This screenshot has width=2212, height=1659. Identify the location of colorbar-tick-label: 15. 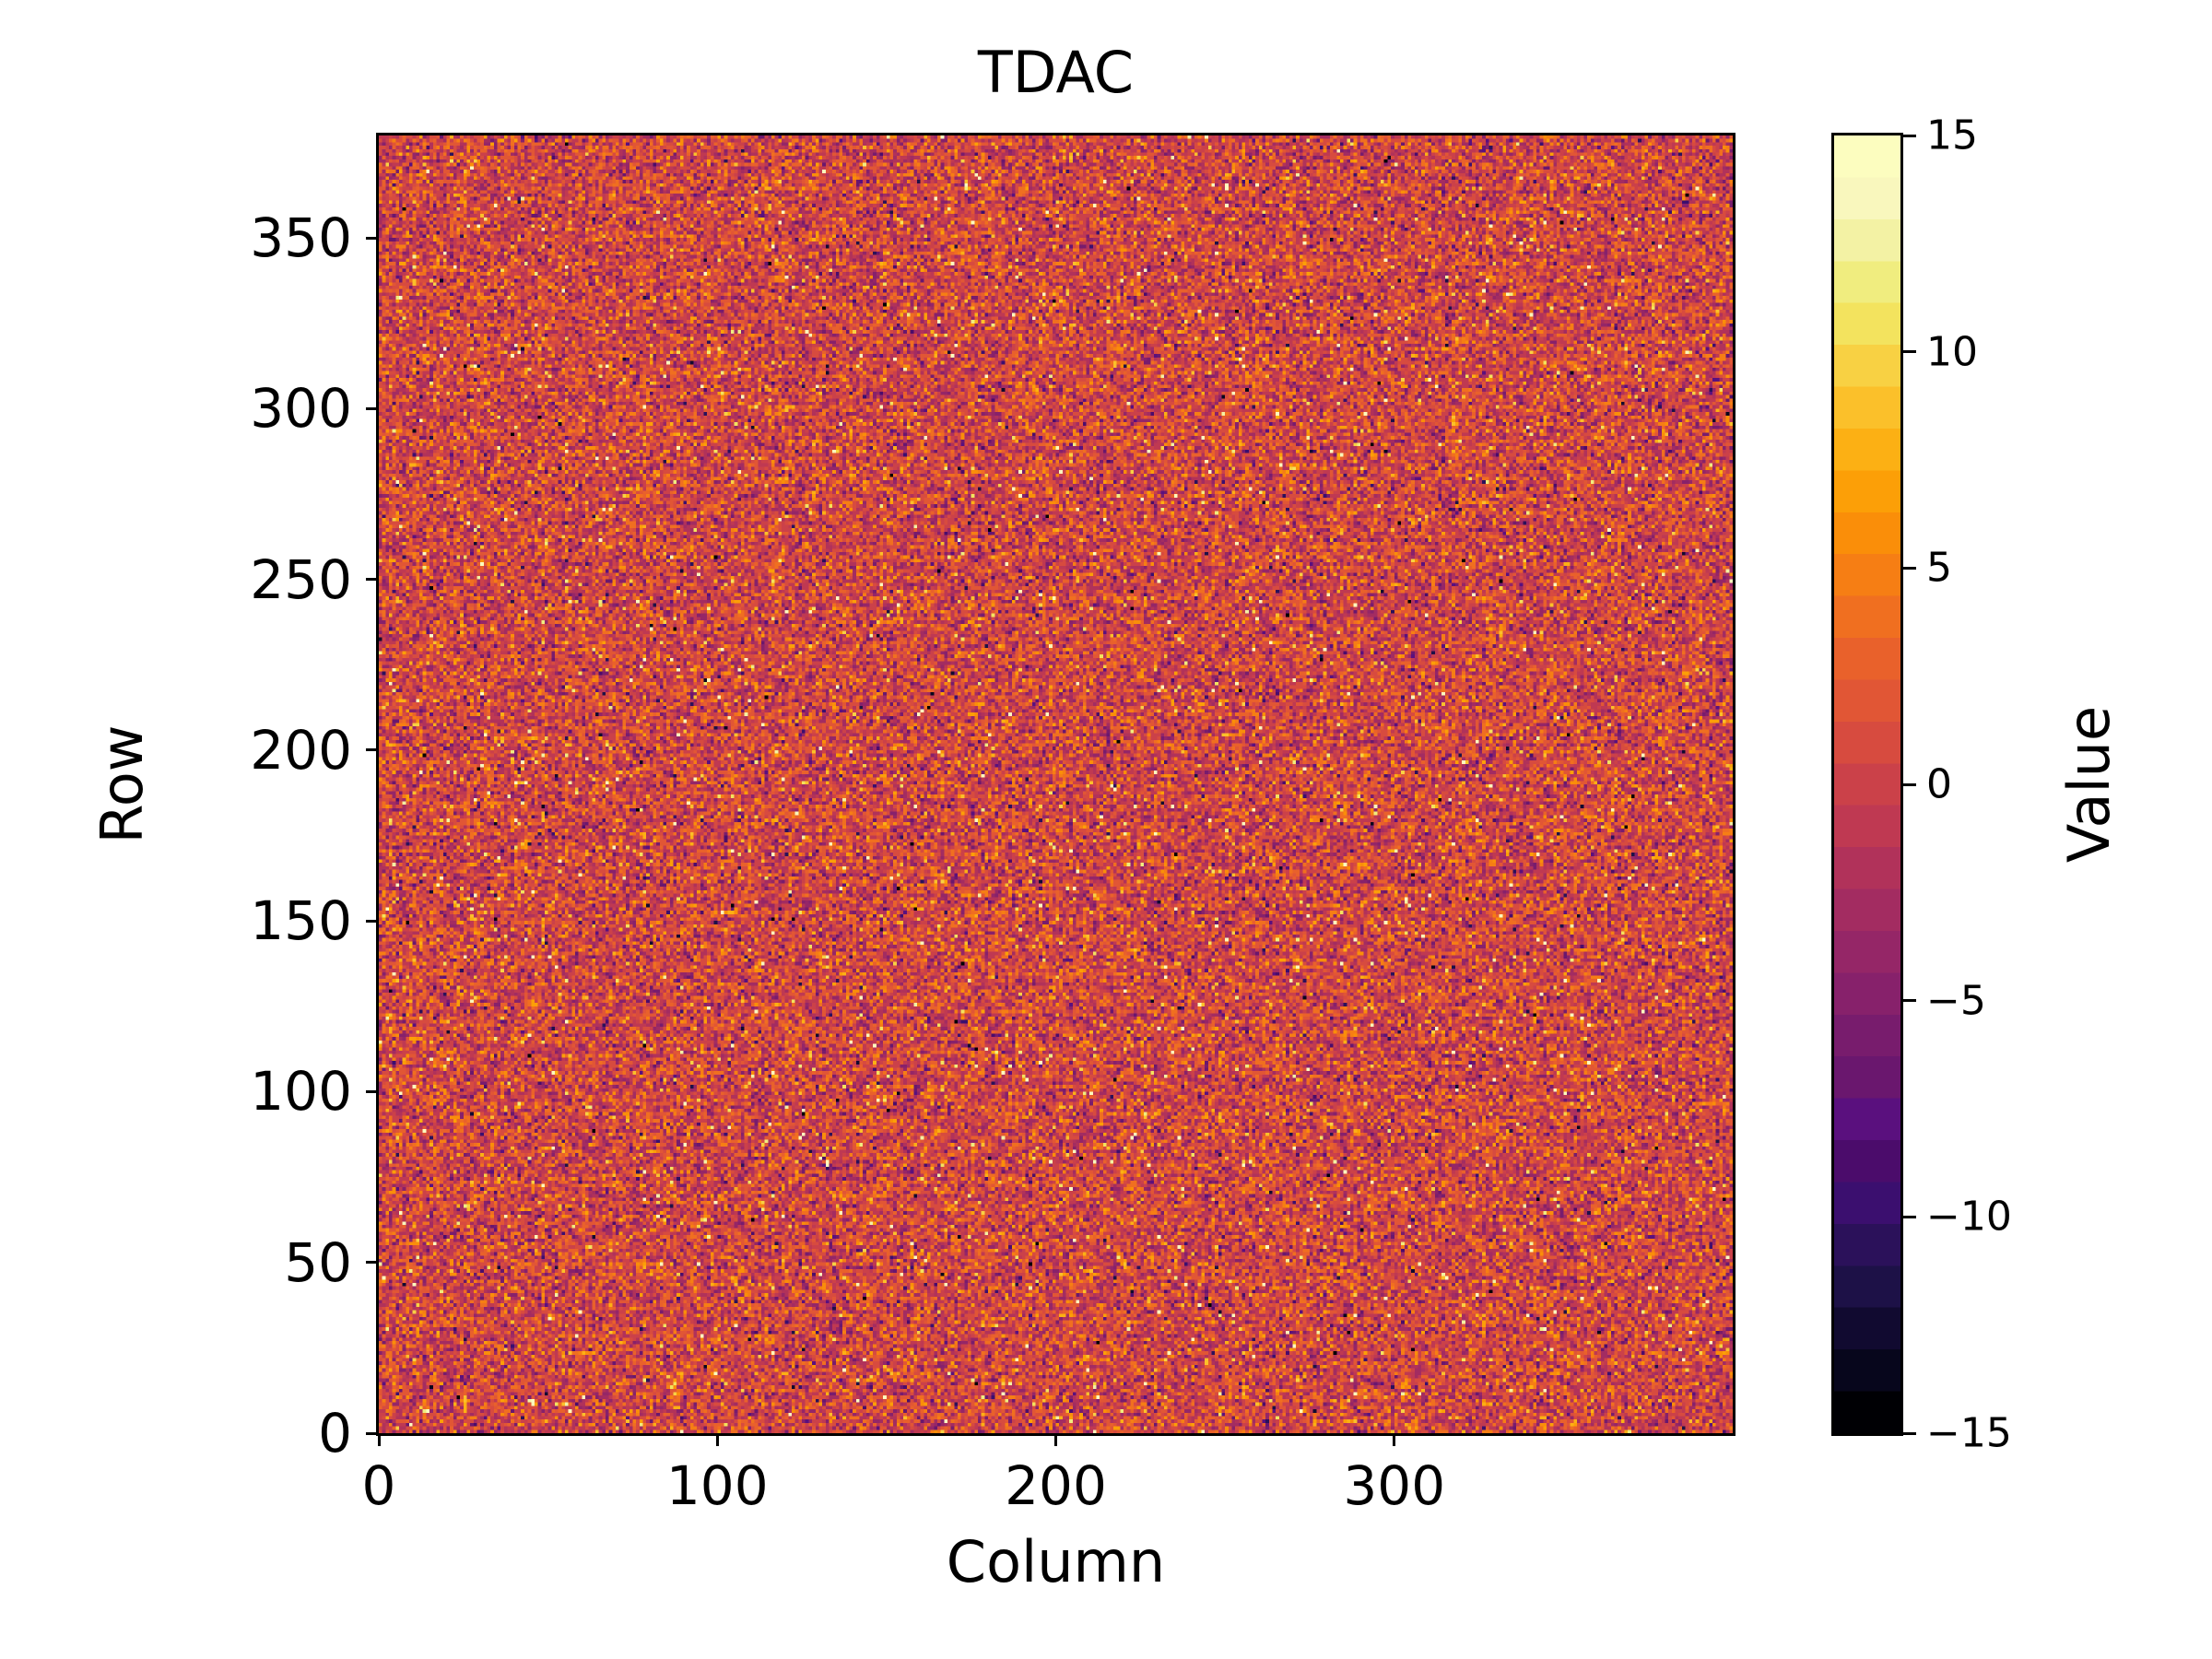
(1952, 135).